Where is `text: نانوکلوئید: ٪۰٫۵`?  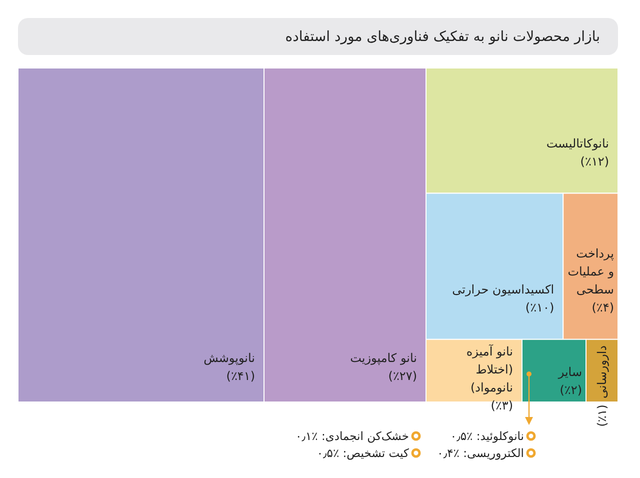
text: نانوکلوئید: ٪۰٫۵ is located at coordinates (487, 436).